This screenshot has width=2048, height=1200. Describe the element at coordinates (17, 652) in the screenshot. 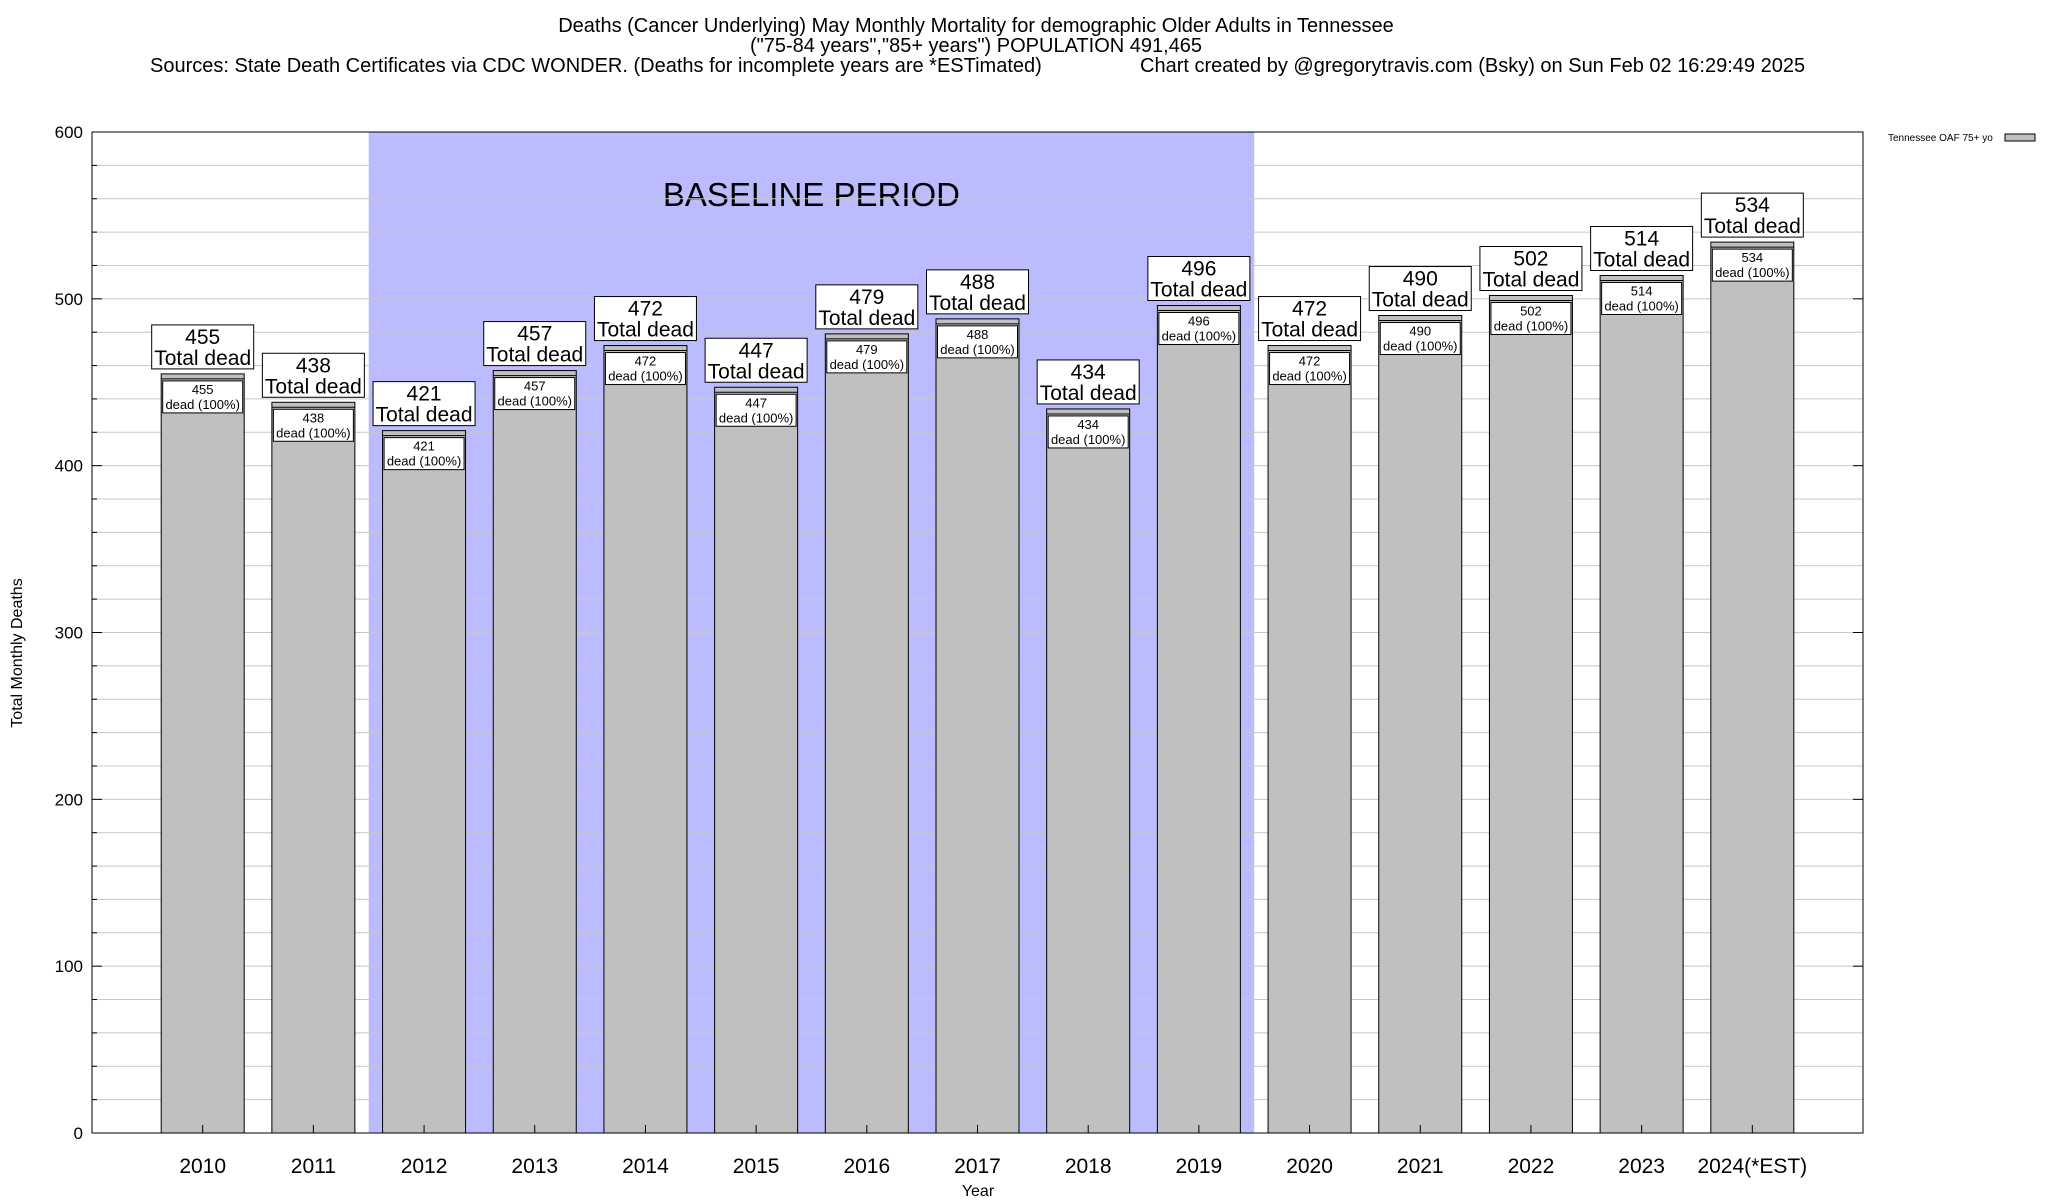

I see `y-axis-title: Total Monthly Deaths` at that location.